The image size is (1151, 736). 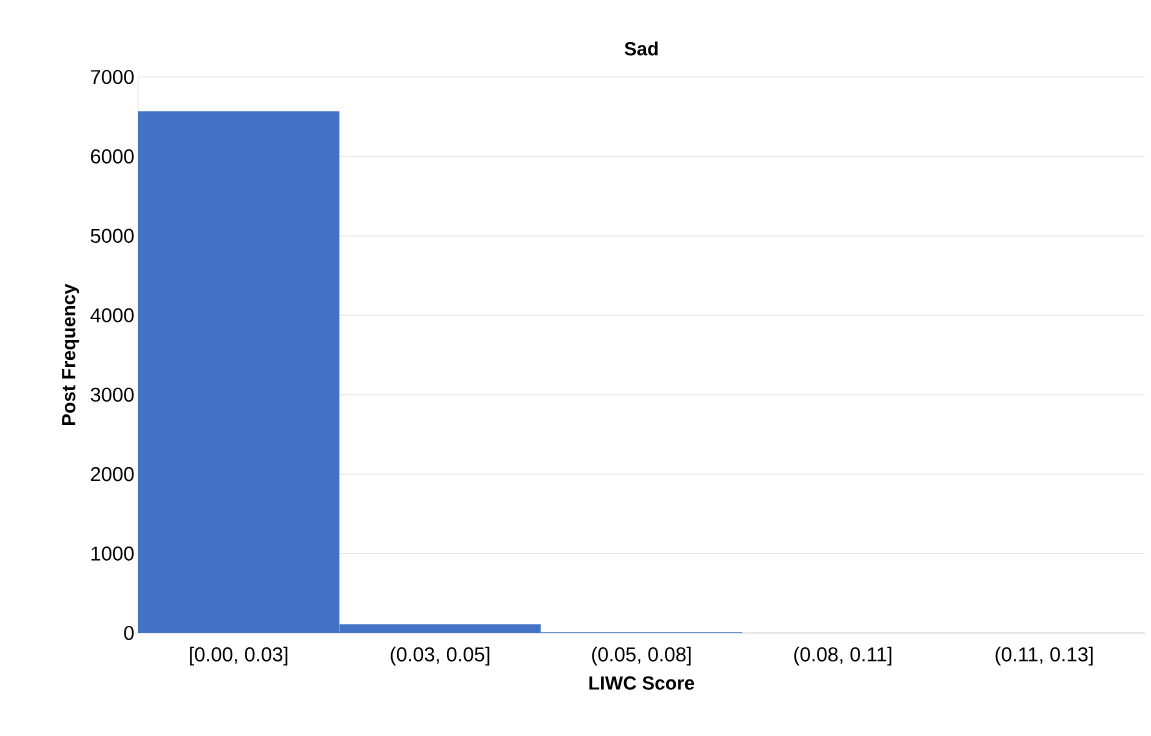 I want to click on y-tick-label: 0, so click(x=129, y=633).